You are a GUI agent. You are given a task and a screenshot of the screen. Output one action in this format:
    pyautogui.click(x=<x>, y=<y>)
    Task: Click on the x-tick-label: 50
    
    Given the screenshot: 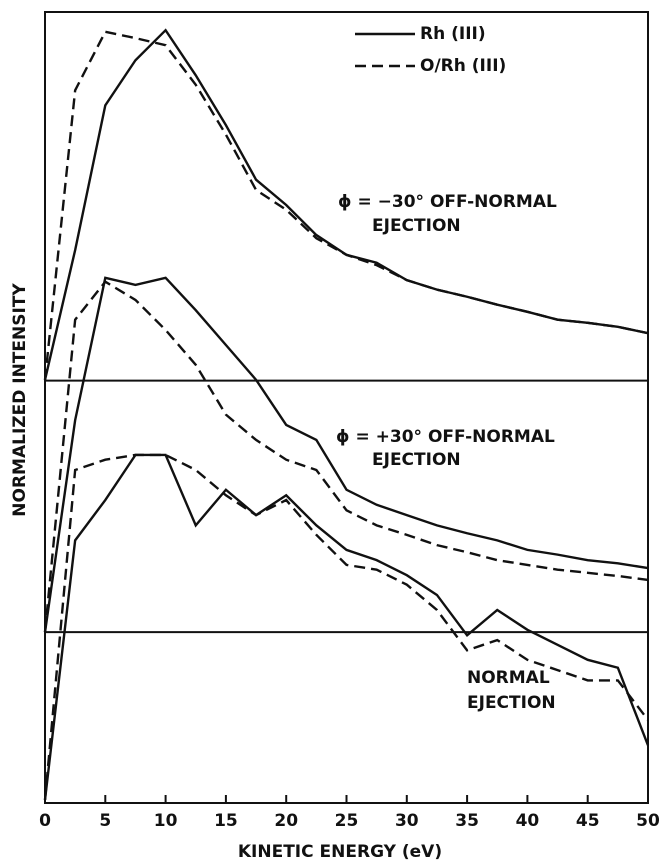 What is the action you would take?
    pyautogui.click(x=648, y=821)
    